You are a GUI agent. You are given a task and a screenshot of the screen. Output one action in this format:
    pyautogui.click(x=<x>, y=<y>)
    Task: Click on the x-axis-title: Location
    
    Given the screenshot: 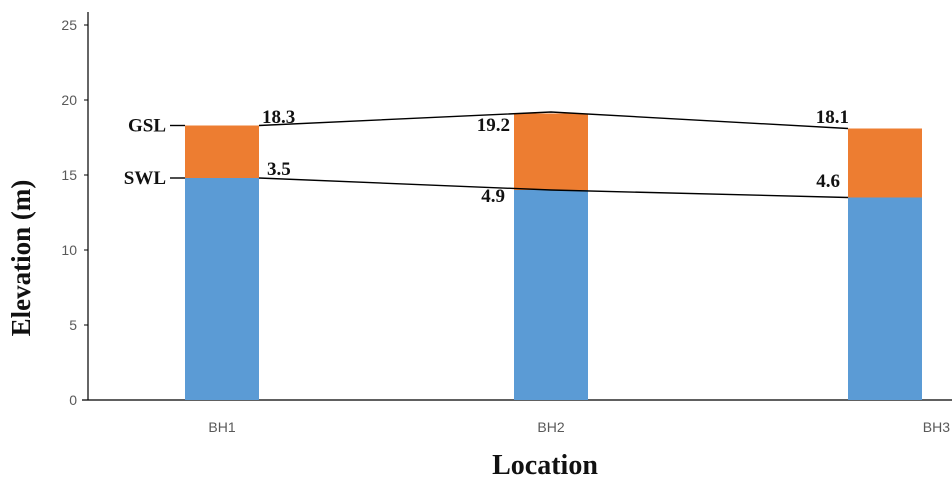 What is the action you would take?
    pyautogui.click(x=545, y=465)
    